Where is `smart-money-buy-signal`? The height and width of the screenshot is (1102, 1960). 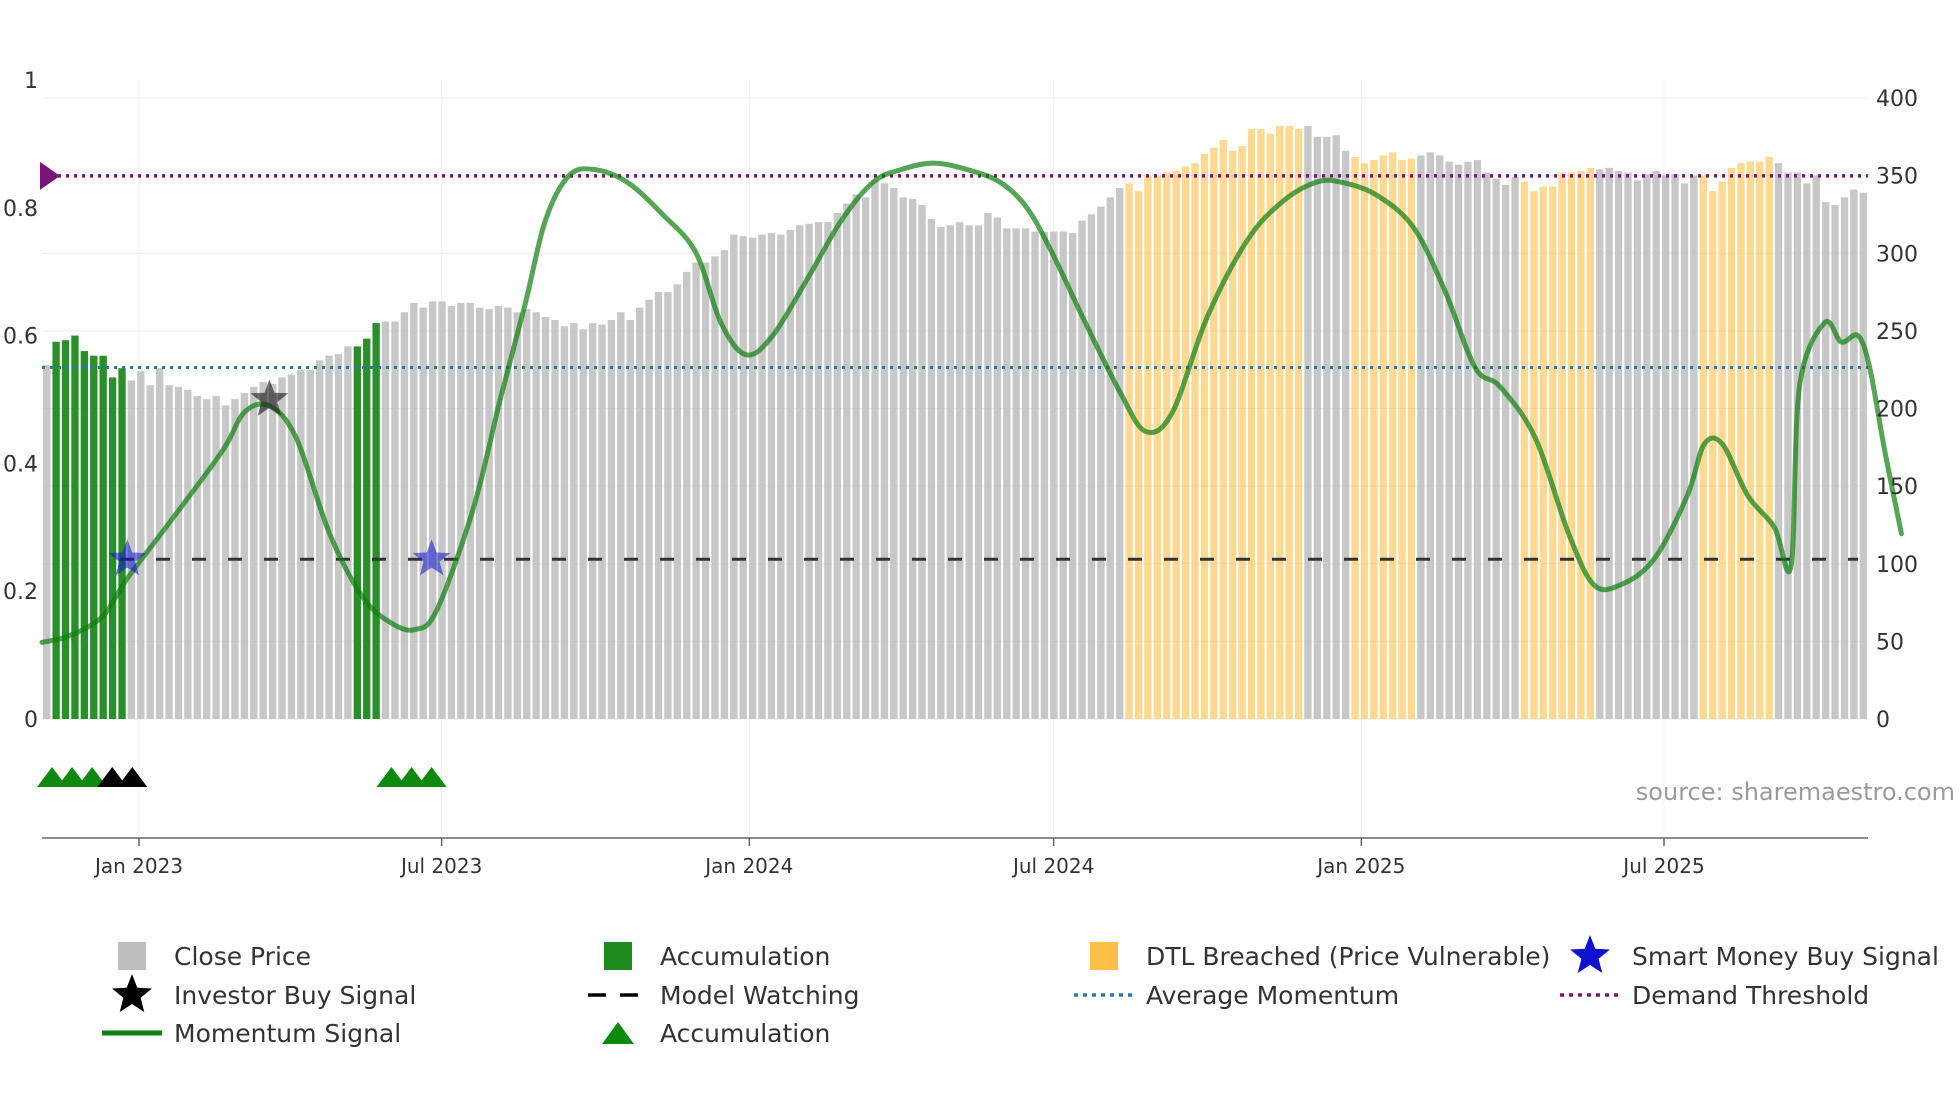
smart-money-buy-signal is located at coordinates (127, 557).